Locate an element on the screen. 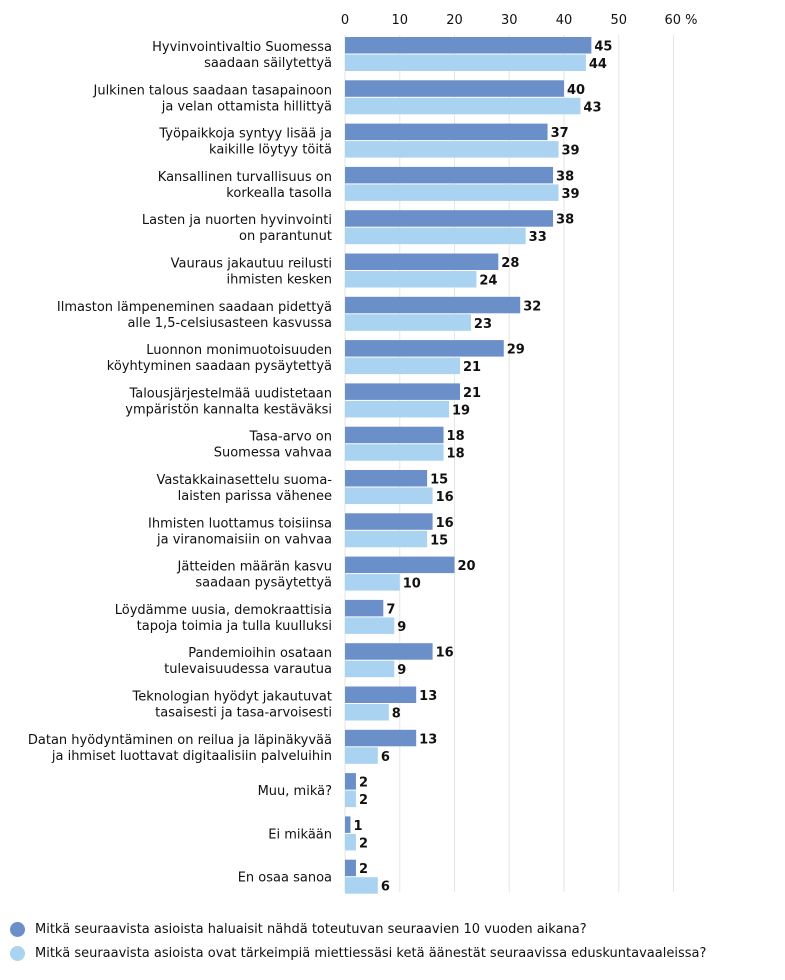  data-label-series-1: 13 is located at coordinates (428, 696).